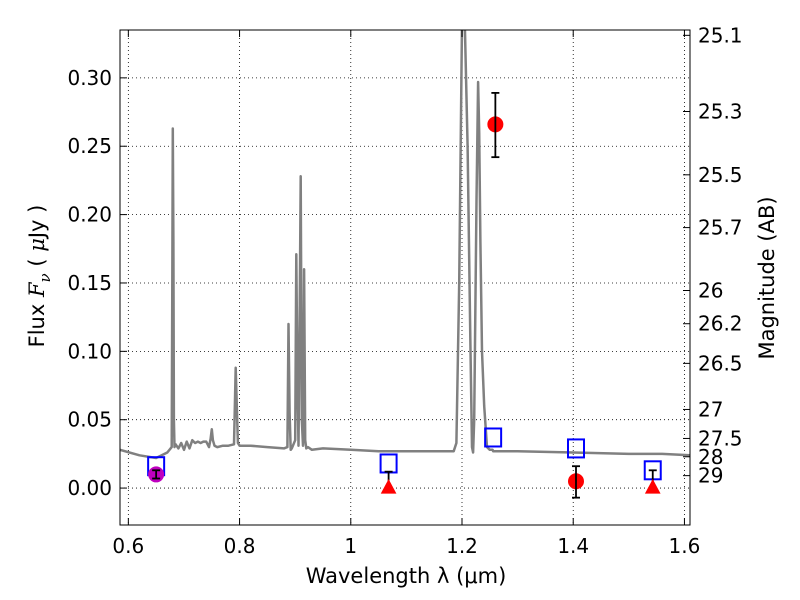 The width and height of the screenshot is (800, 600). I want to click on x-tick-label: 0.8, so click(240, 546).